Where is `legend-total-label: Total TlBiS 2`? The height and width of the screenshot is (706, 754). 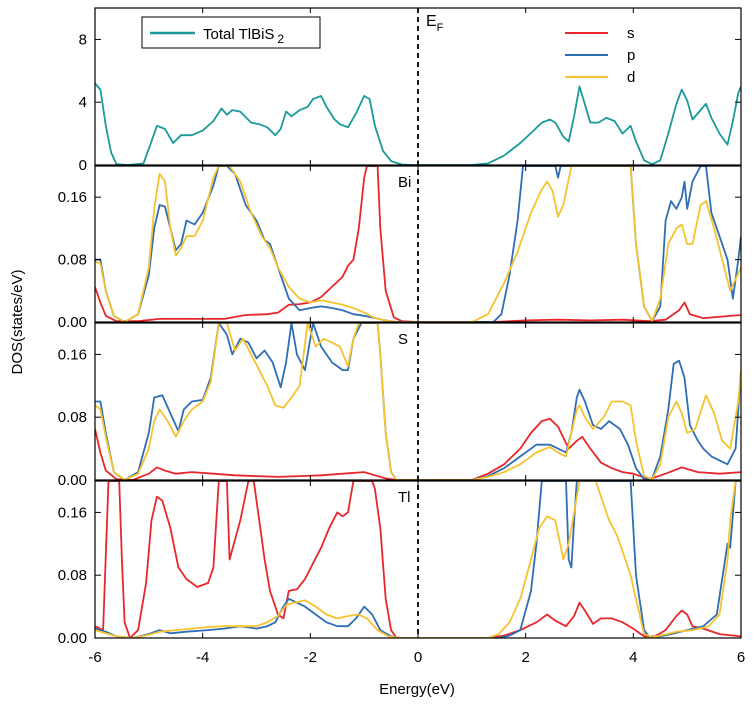 legend-total-label: Total TlBiS 2 is located at coordinates (243, 36).